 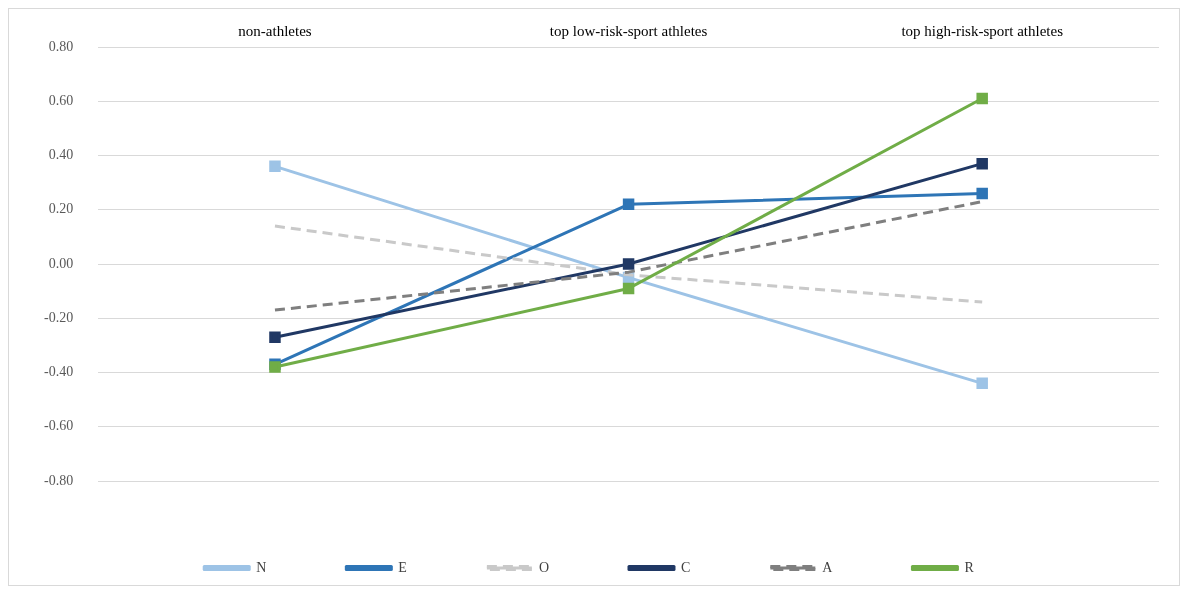 What do you see at coordinates (61, 100) in the screenshot?
I see `y-tick-label: 0.60` at bounding box center [61, 100].